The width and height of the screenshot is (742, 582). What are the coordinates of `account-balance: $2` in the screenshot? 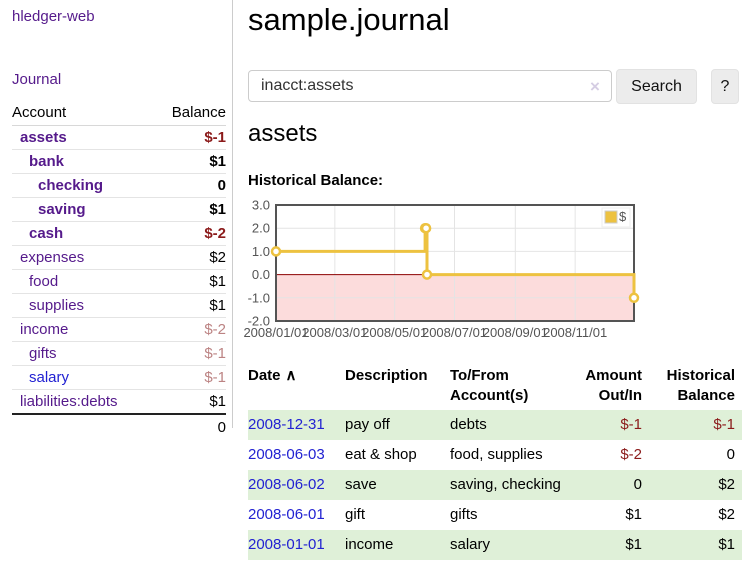 It's located at (189, 257).